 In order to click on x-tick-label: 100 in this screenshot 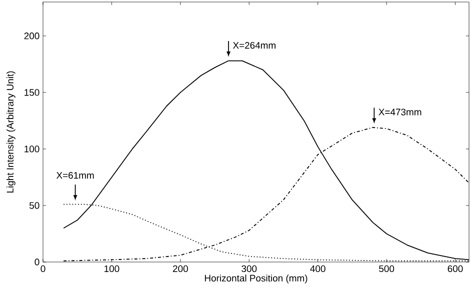, I will do `click(112, 268)`.